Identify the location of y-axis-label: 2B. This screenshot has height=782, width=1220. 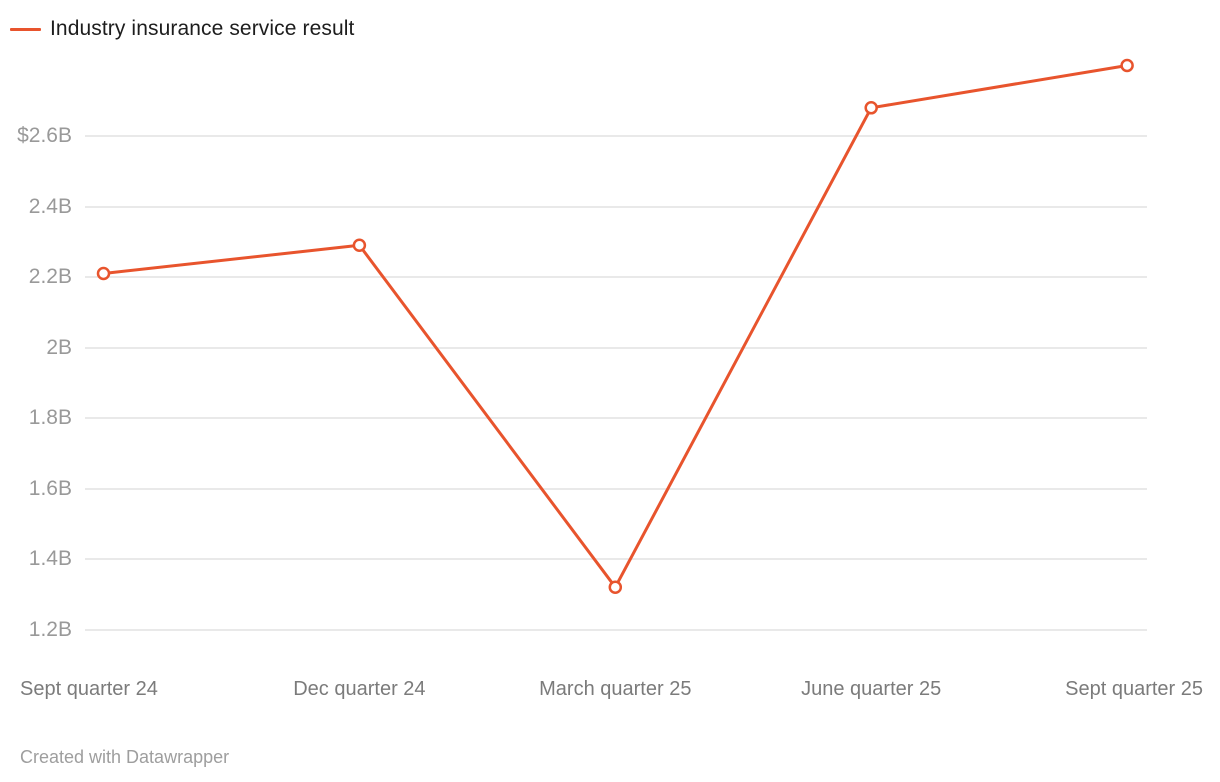
(59, 347).